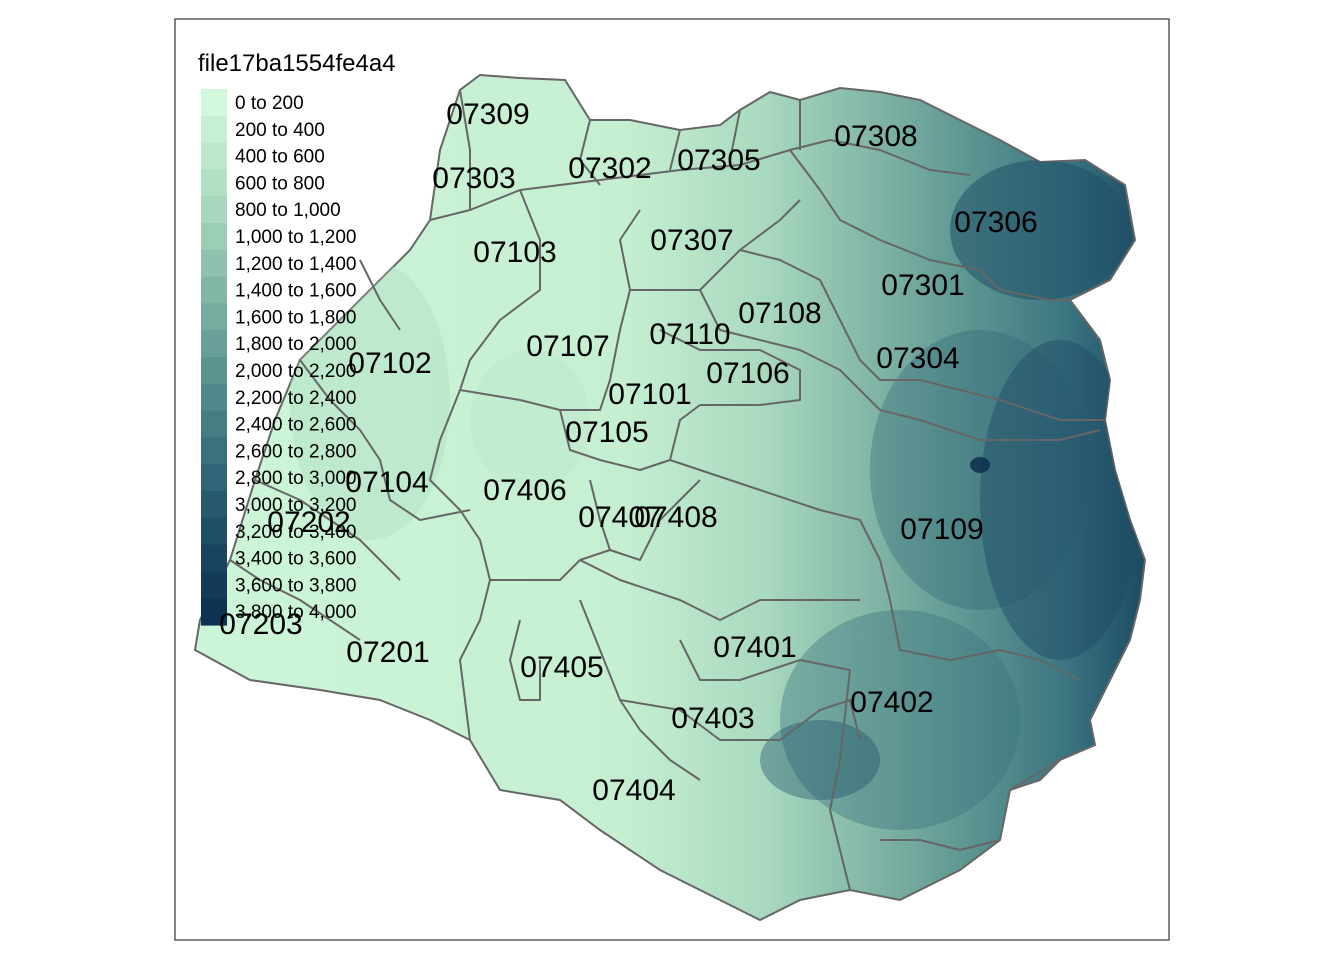 The width and height of the screenshot is (1344, 960). What do you see at coordinates (712, 718) in the screenshot?
I see `commune-label: 07403` at bounding box center [712, 718].